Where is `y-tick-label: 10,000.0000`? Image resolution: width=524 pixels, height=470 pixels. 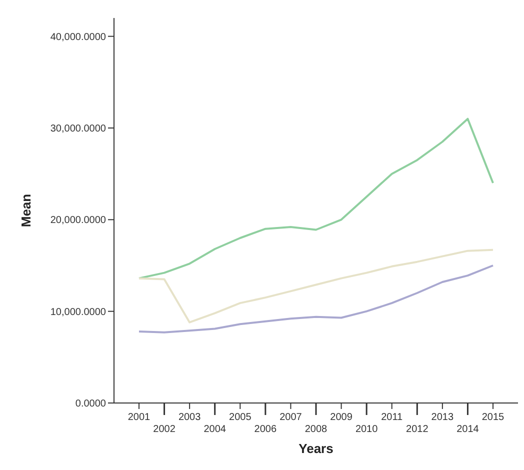
y-tick-label: 10,000.0000 is located at coordinates (78, 312).